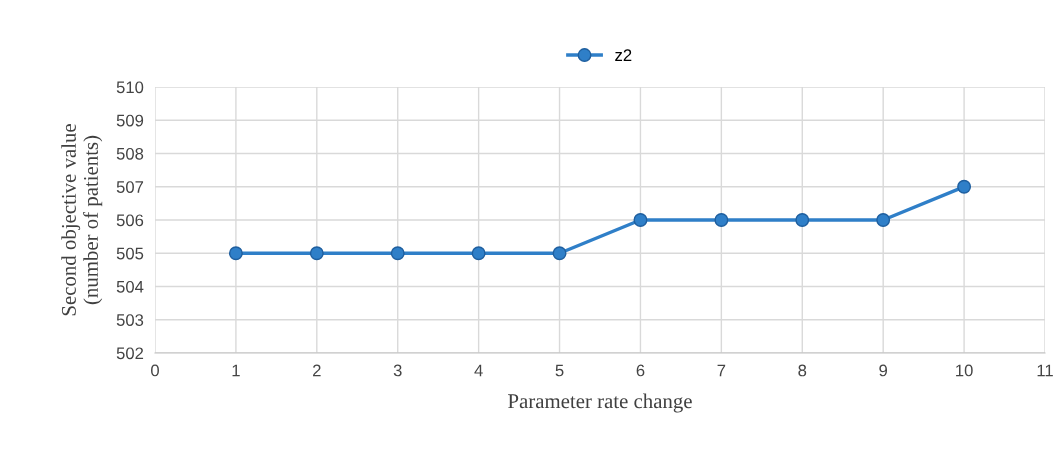 Image resolution: width=1064 pixels, height=469 pixels. What do you see at coordinates (559, 370) in the screenshot?
I see `x-tick-label: 5` at bounding box center [559, 370].